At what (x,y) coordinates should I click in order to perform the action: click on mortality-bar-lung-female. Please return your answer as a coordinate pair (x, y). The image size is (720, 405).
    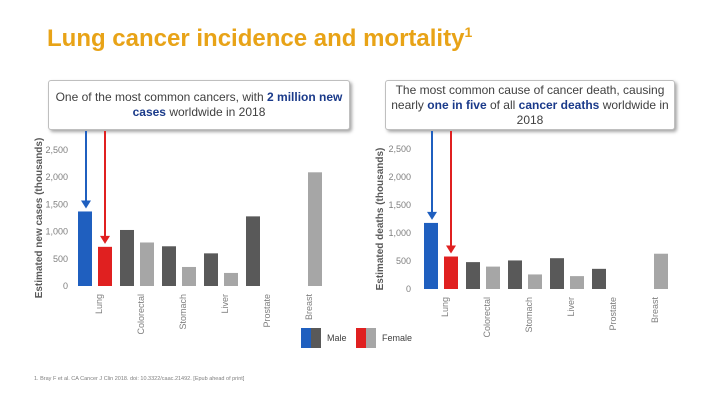
    Looking at the image, I should click on (451, 272).